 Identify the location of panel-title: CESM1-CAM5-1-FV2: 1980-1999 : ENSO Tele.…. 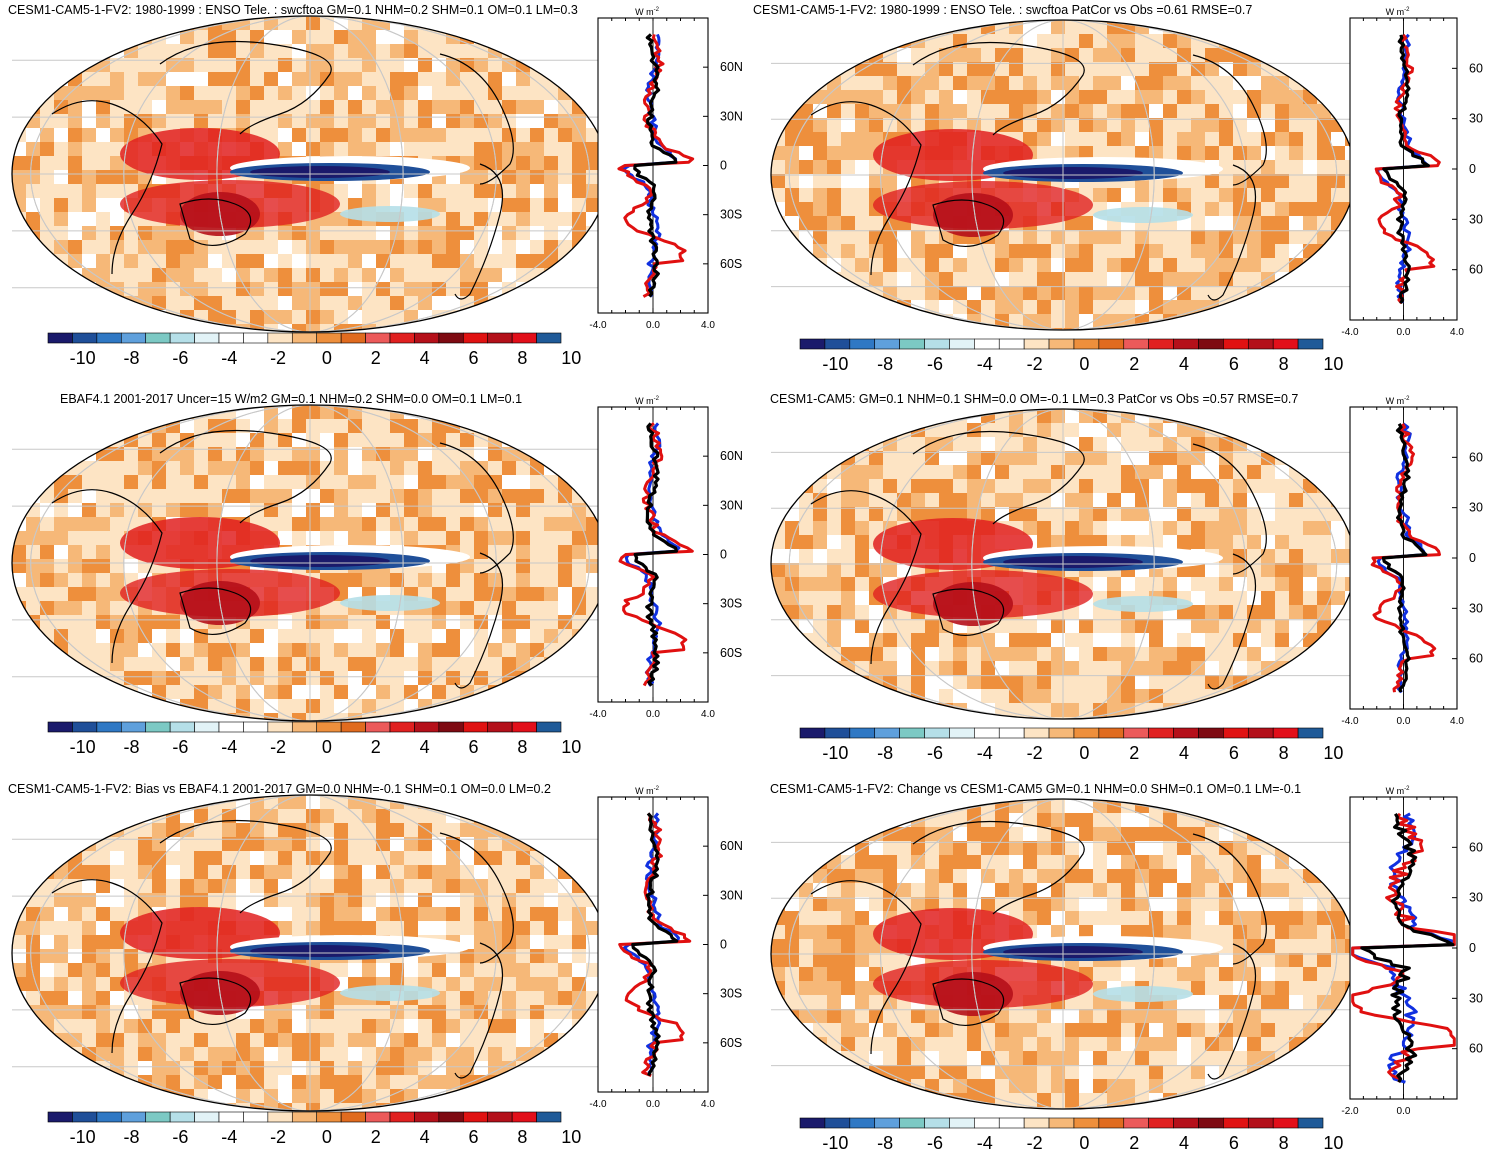
(1003, 10).